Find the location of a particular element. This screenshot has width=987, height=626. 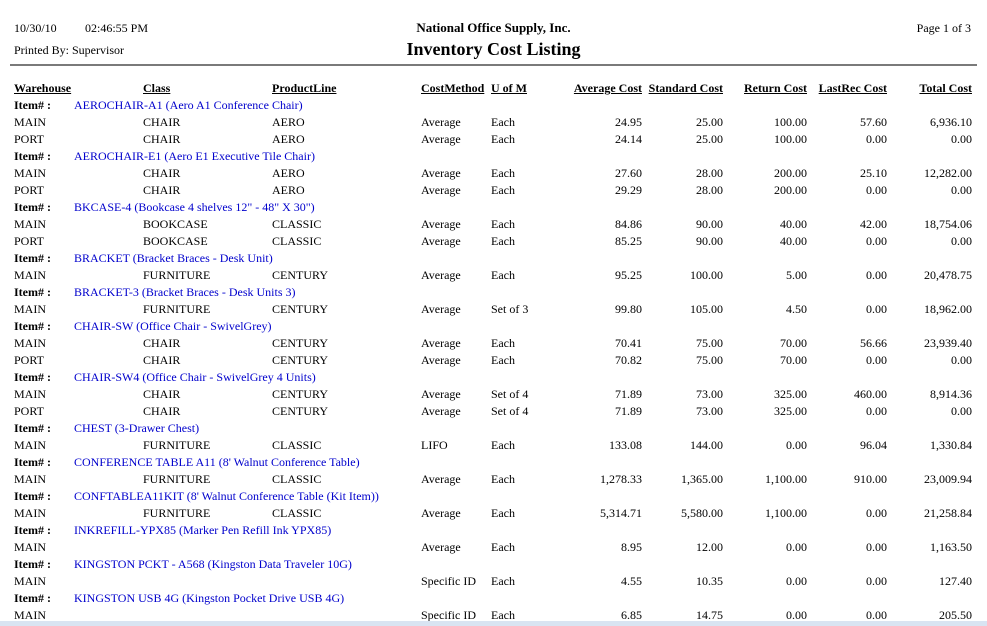

item-description-link: CHEST (3-Drawer Chest) is located at coordinates (137, 428).